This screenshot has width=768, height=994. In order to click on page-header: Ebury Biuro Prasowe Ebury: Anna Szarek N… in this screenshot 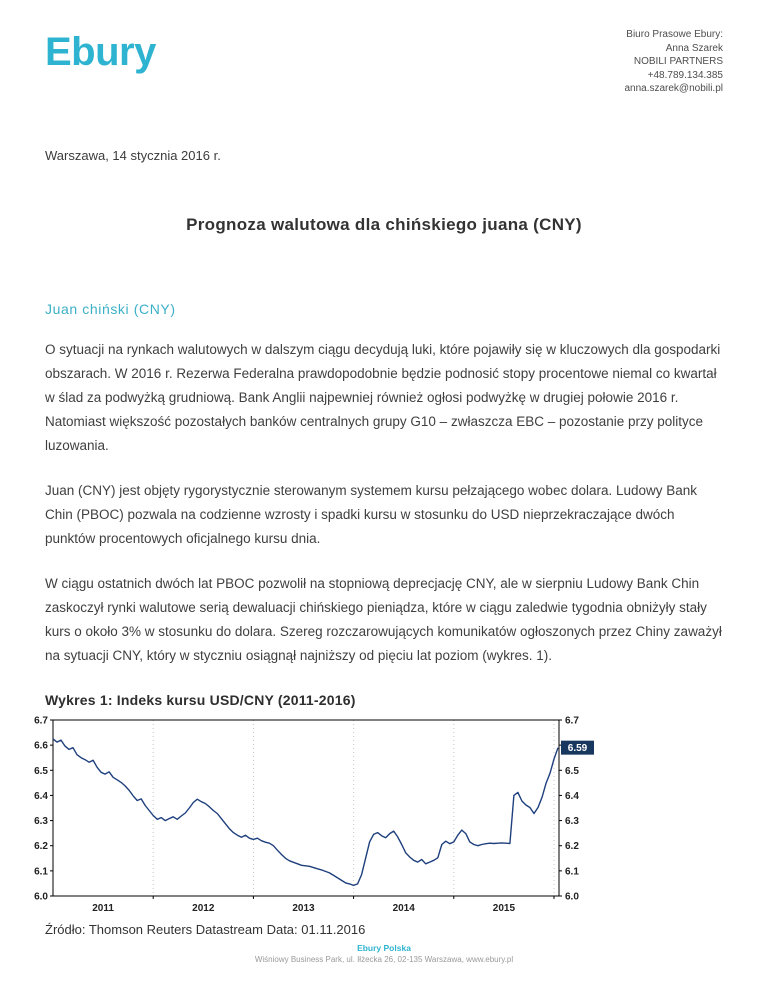, I will do `click(384, 62)`.